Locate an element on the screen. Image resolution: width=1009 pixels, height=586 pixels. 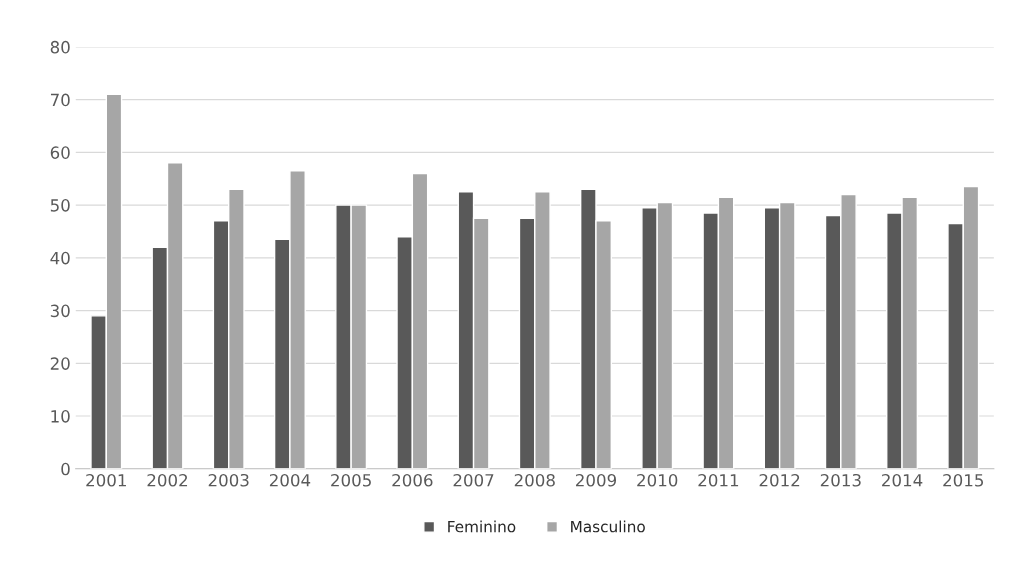
x-tick-label: 2015 is located at coordinates (963, 480).